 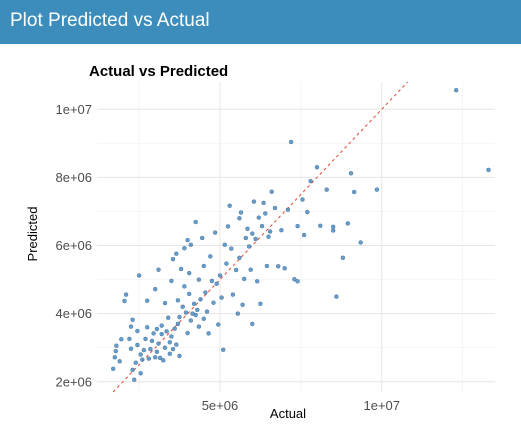 I want to click on y-tick-label: 6e+06, so click(x=73, y=245).